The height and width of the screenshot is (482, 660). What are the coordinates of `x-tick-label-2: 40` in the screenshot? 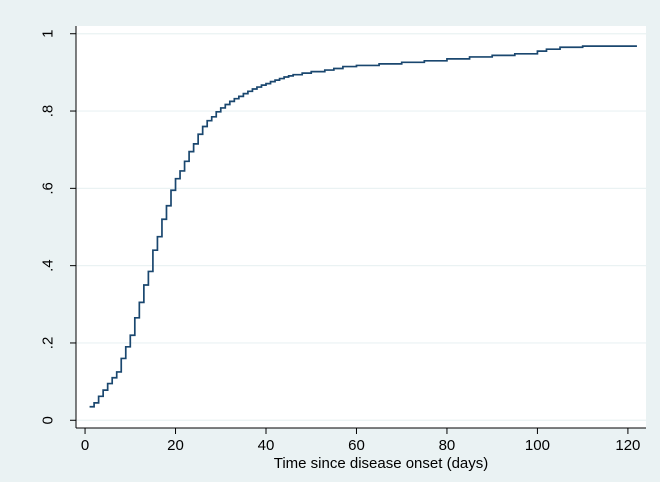 It's located at (266, 445).